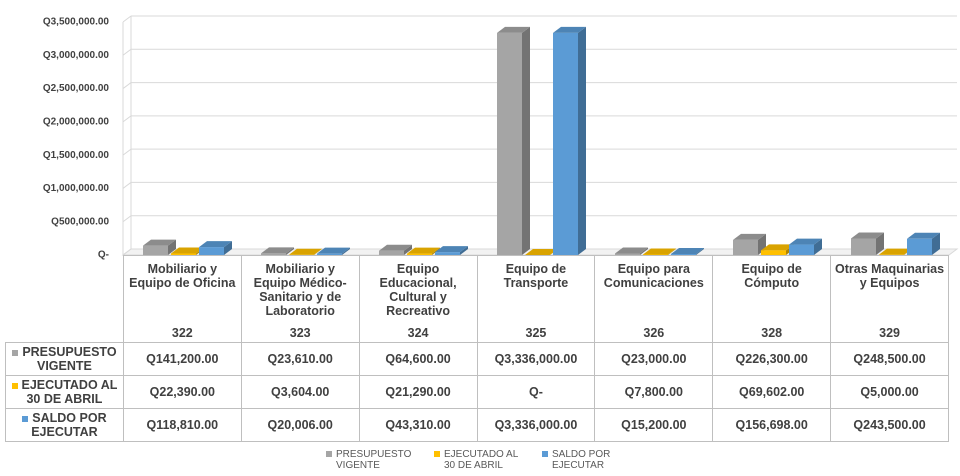  I want to click on value-cell: Q226,300.00, so click(772, 359).